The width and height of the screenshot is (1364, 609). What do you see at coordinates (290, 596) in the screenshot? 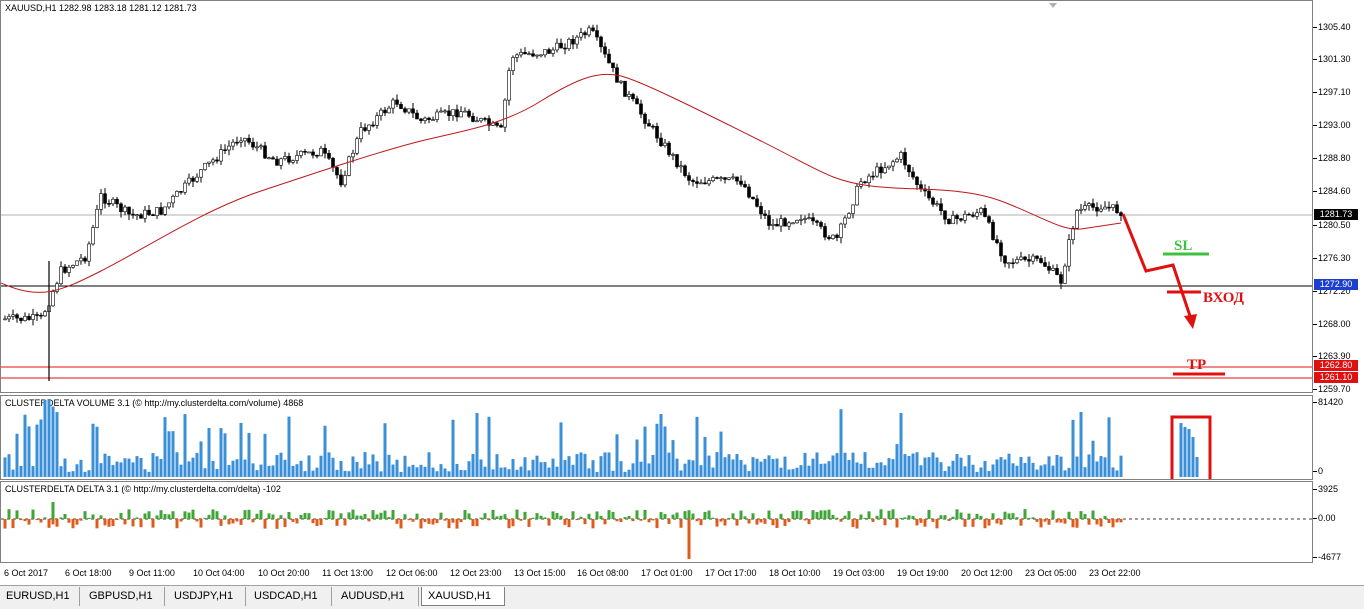
I see `tab-usdcad: USDCAD,H1` at bounding box center [290, 596].